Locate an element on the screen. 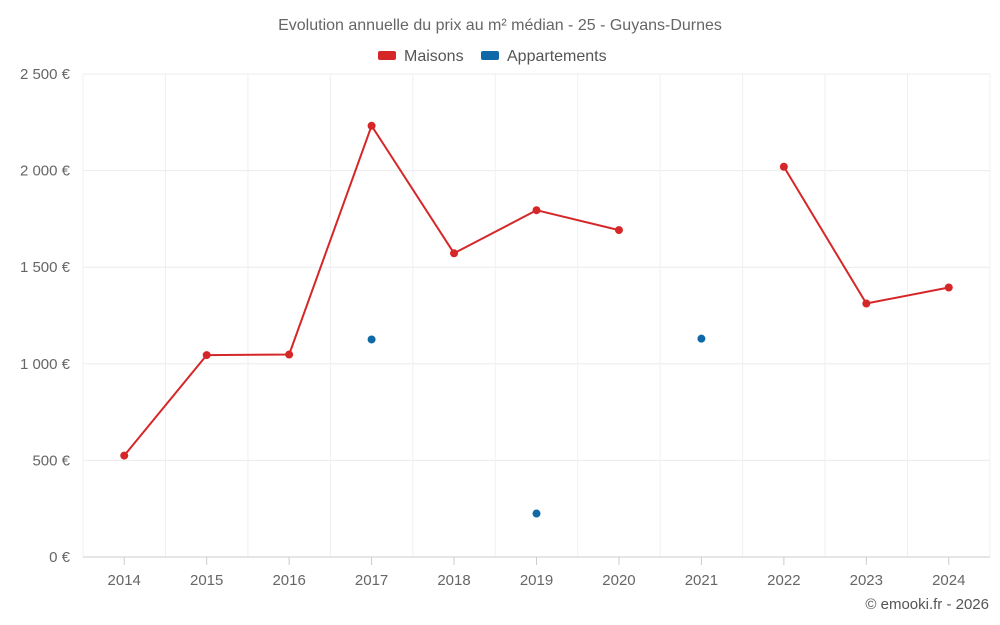 The height and width of the screenshot is (625, 1000). x-tick-label: 2024 is located at coordinates (948, 580).